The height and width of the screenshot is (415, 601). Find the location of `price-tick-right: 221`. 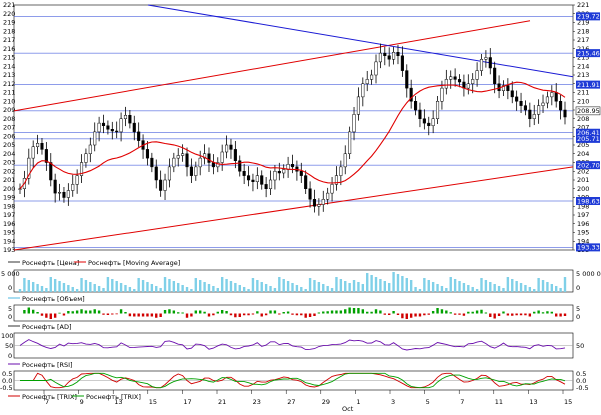

price-tick-right: 221 is located at coordinates (583, 5).